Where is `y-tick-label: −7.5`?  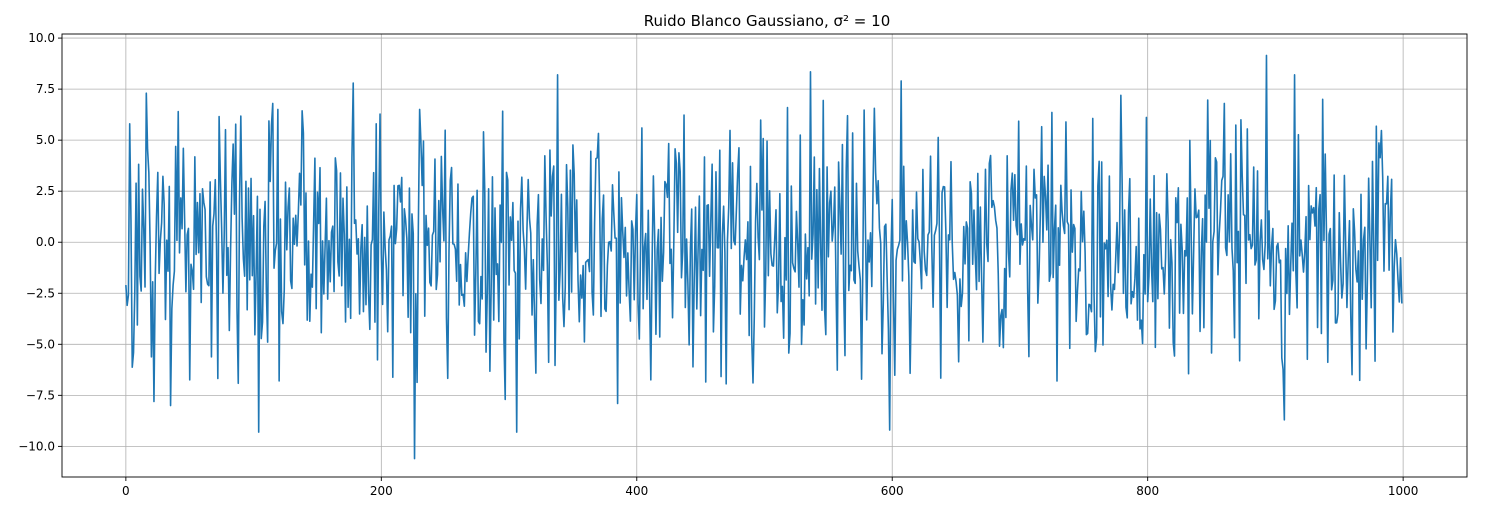
y-tick-label: −7.5 is located at coordinates (40, 395).